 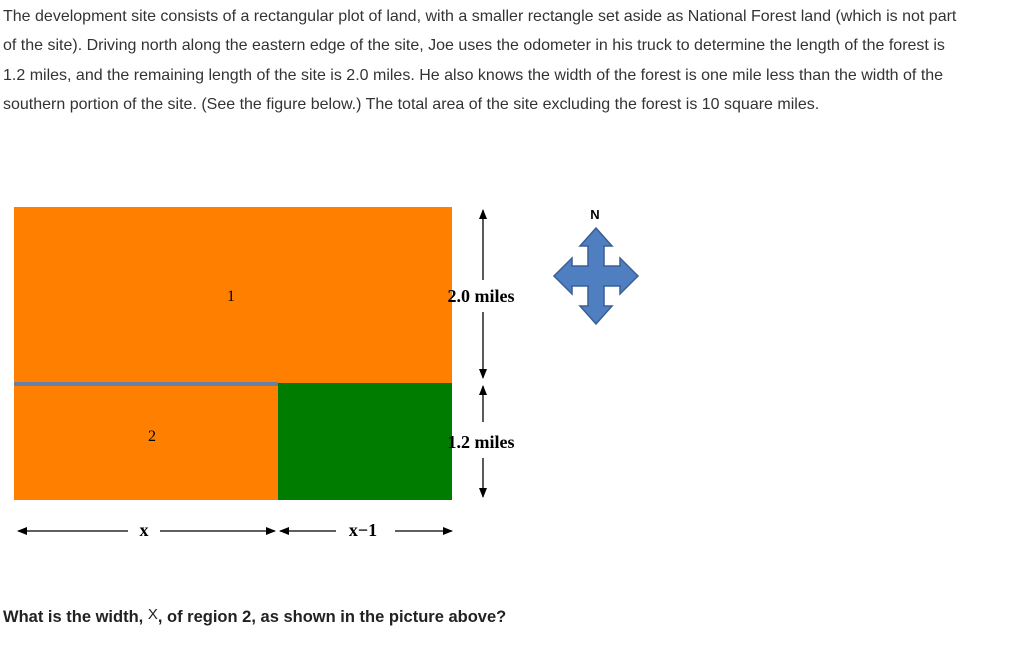 What do you see at coordinates (152, 614) in the screenshot?
I see `question-variable: X` at bounding box center [152, 614].